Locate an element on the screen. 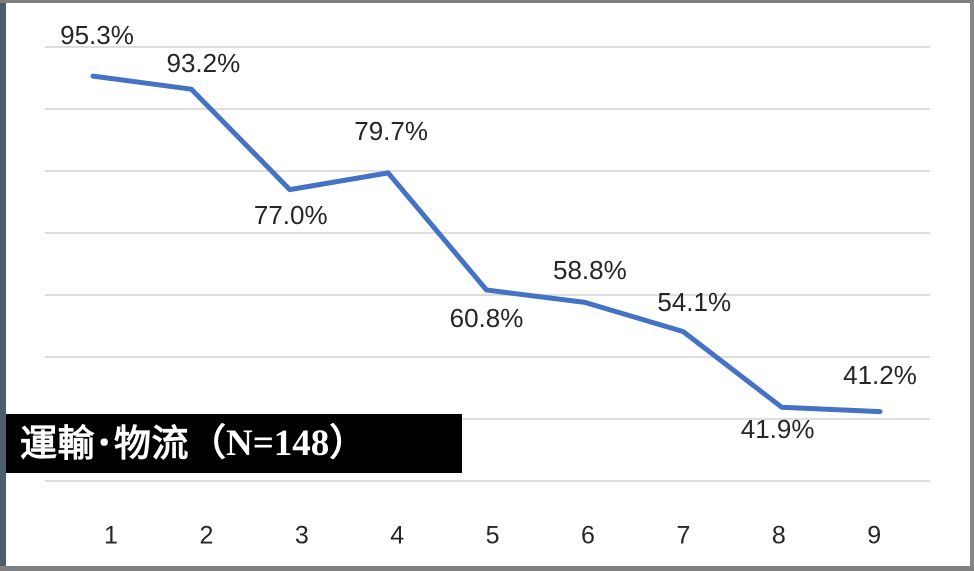 This screenshot has height=571, width=974. data-label: 54.1% is located at coordinates (694, 301).